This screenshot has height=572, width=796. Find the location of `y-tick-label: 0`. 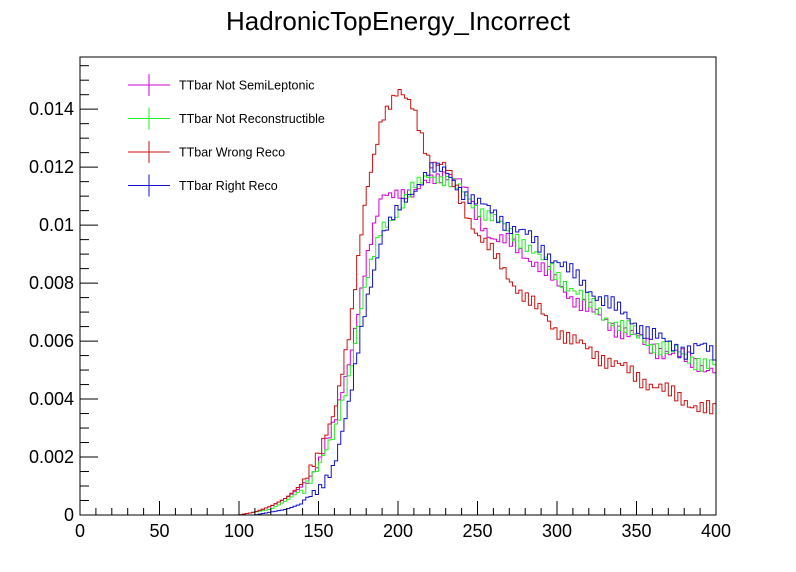

y-tick-label: 0 is located at coordinates (69, 515).